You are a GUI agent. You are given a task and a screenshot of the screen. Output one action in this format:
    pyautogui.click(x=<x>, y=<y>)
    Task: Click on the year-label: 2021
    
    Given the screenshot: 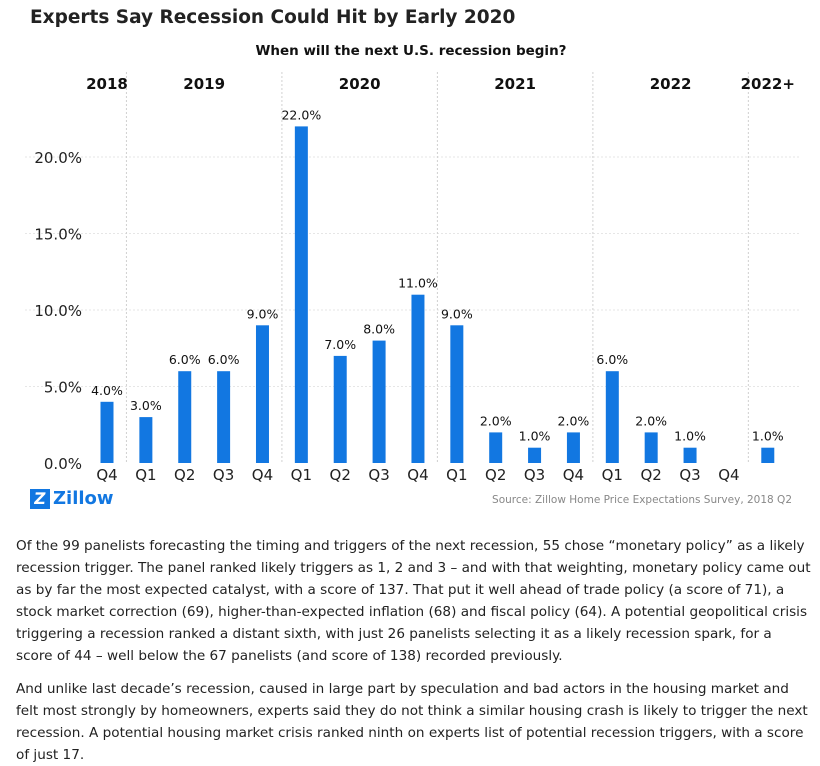 What is the action you would take?
    pyautogui.click(x=515, y=84)
    